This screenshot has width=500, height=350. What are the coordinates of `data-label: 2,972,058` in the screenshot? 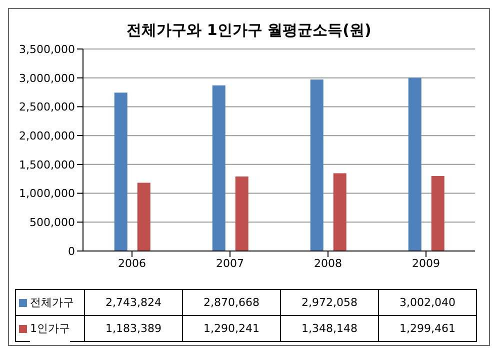 It's located at (329, 302).